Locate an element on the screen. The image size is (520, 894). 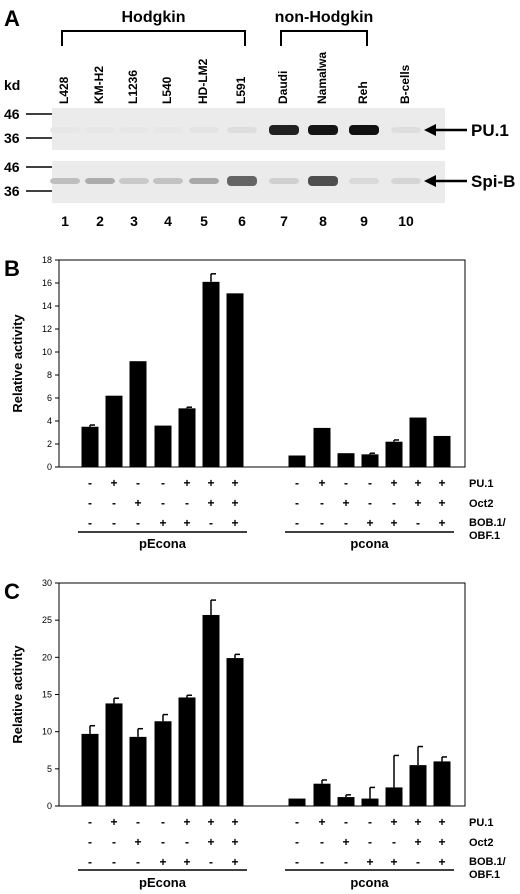
group-label: pEcona is located at coordinates (163, 882).